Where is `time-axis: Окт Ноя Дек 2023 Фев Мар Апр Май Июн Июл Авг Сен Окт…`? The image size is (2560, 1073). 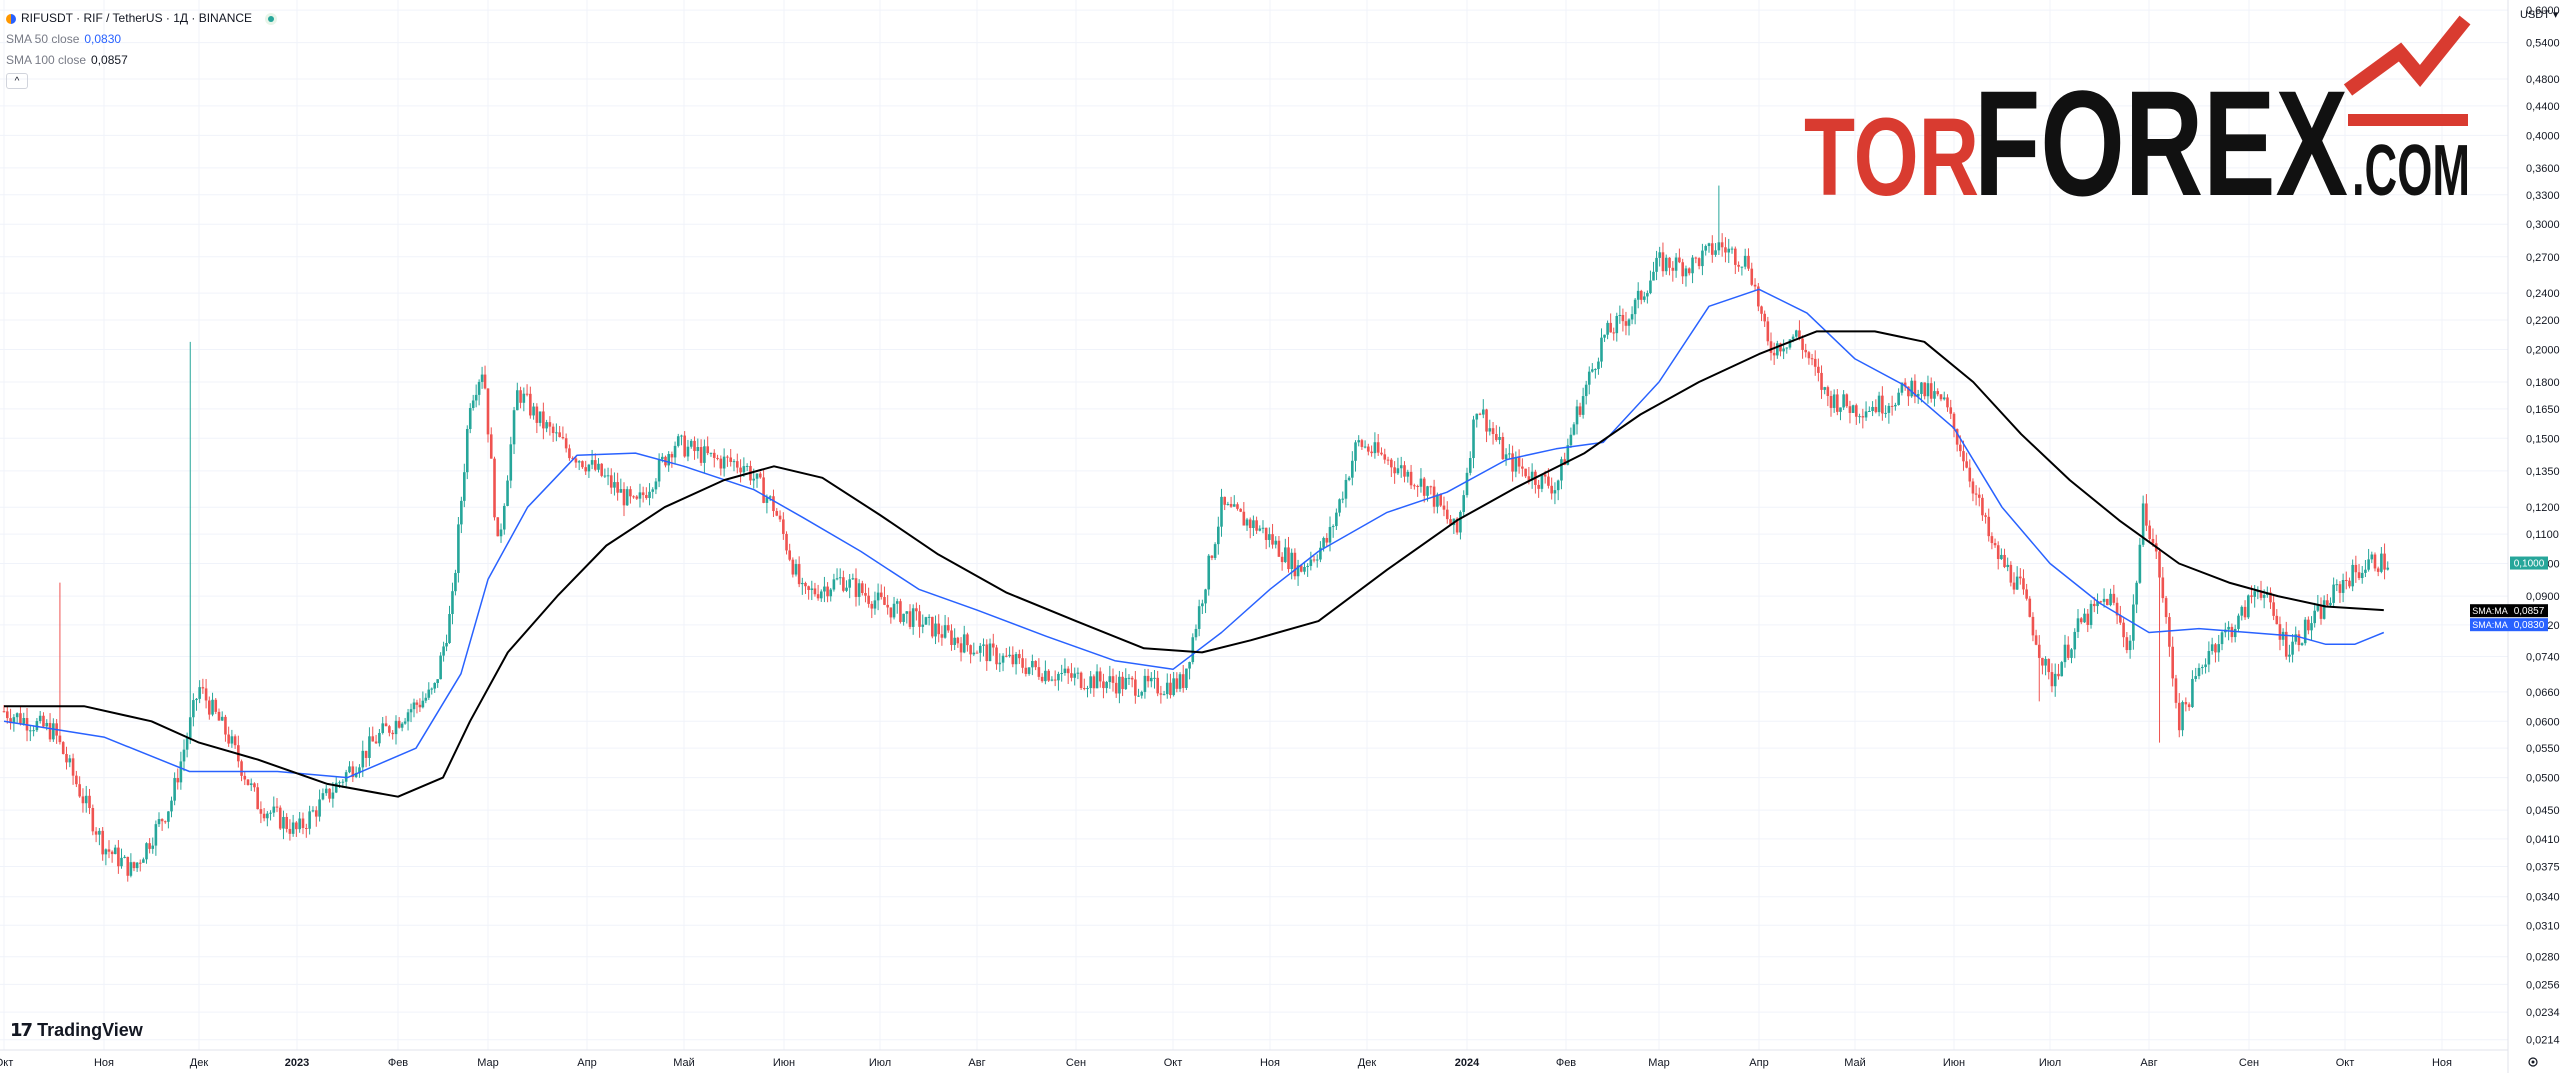
time-axis: Окт Ноя Дек 2023 Фев Мар Апр Май Июн Июл Авг Сен Окт… is located at coordinates (1254, 1059).